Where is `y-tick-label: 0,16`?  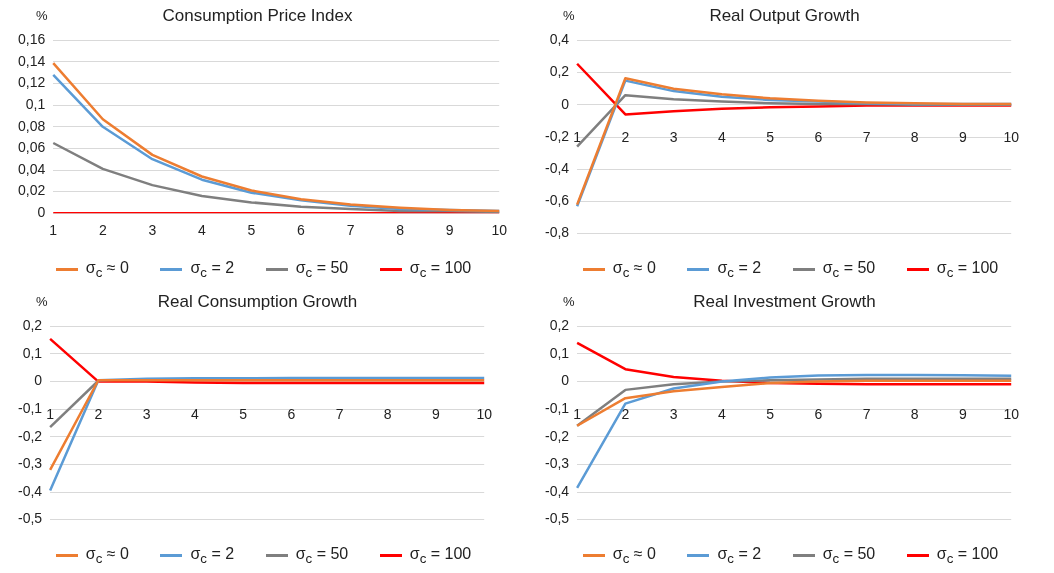
y-tick-label: 0,16 is located at coordinates (32, 39).